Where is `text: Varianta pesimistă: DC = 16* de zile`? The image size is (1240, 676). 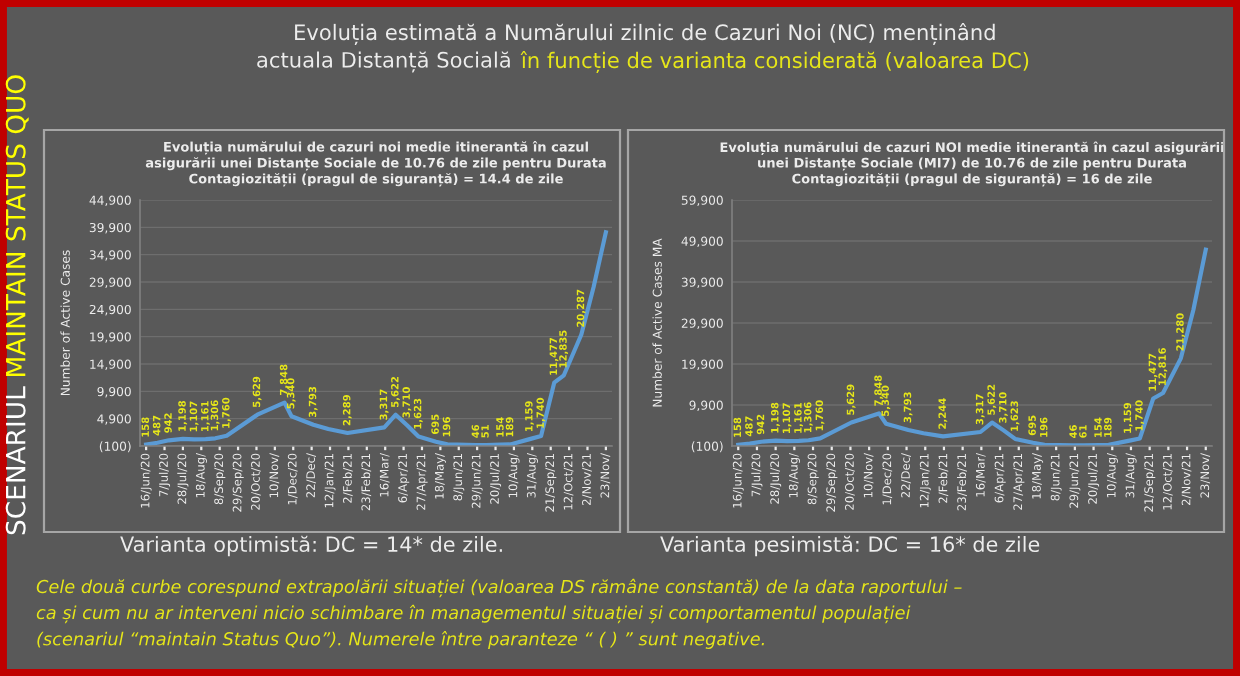
text: Varianta pesimistă: DC = 16* de zile is located at coordinates (850, 546).